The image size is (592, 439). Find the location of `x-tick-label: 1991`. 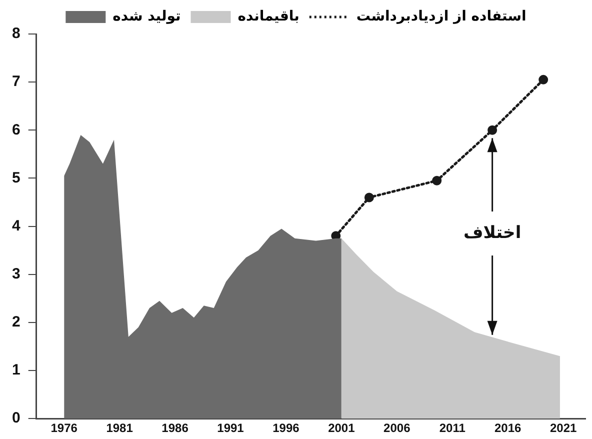

x-tick-label: 1991 is located at coordinates (230, 428).